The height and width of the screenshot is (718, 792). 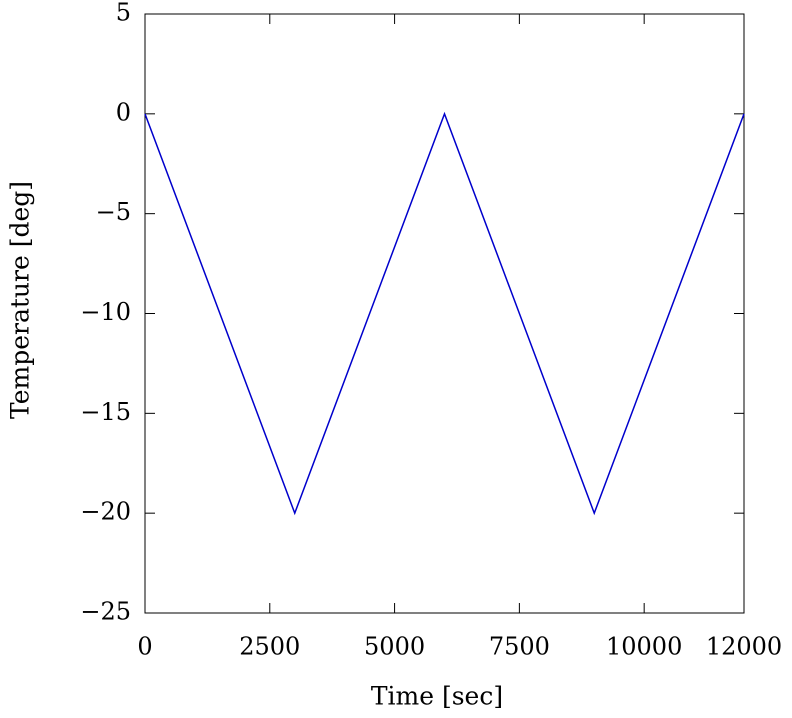 What do you see at coordinates (269, 647) in the screenshot?
I see `x-tick-label: 2500` at bounding box center [269, 647].